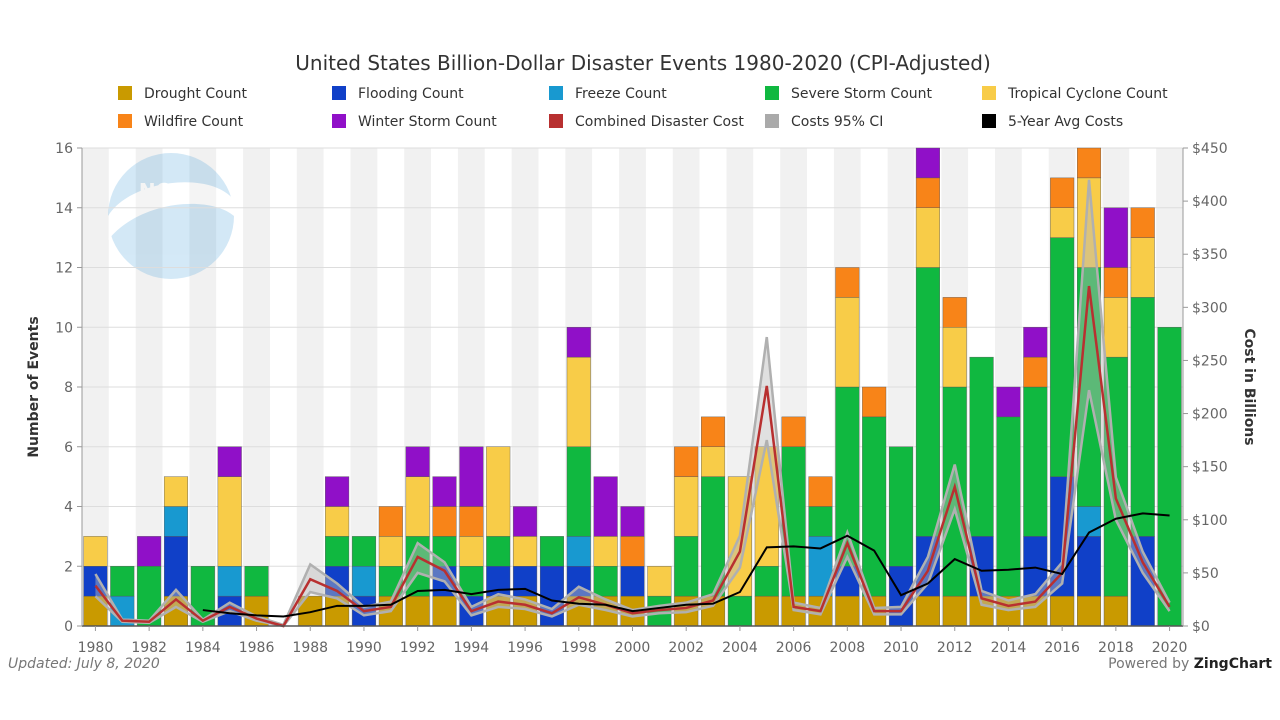 Image resolution: width=1280 pixels, height=720 pixels. I want to click on bar-segment-tropical-cyclone-count-1989, so click(337, 521).